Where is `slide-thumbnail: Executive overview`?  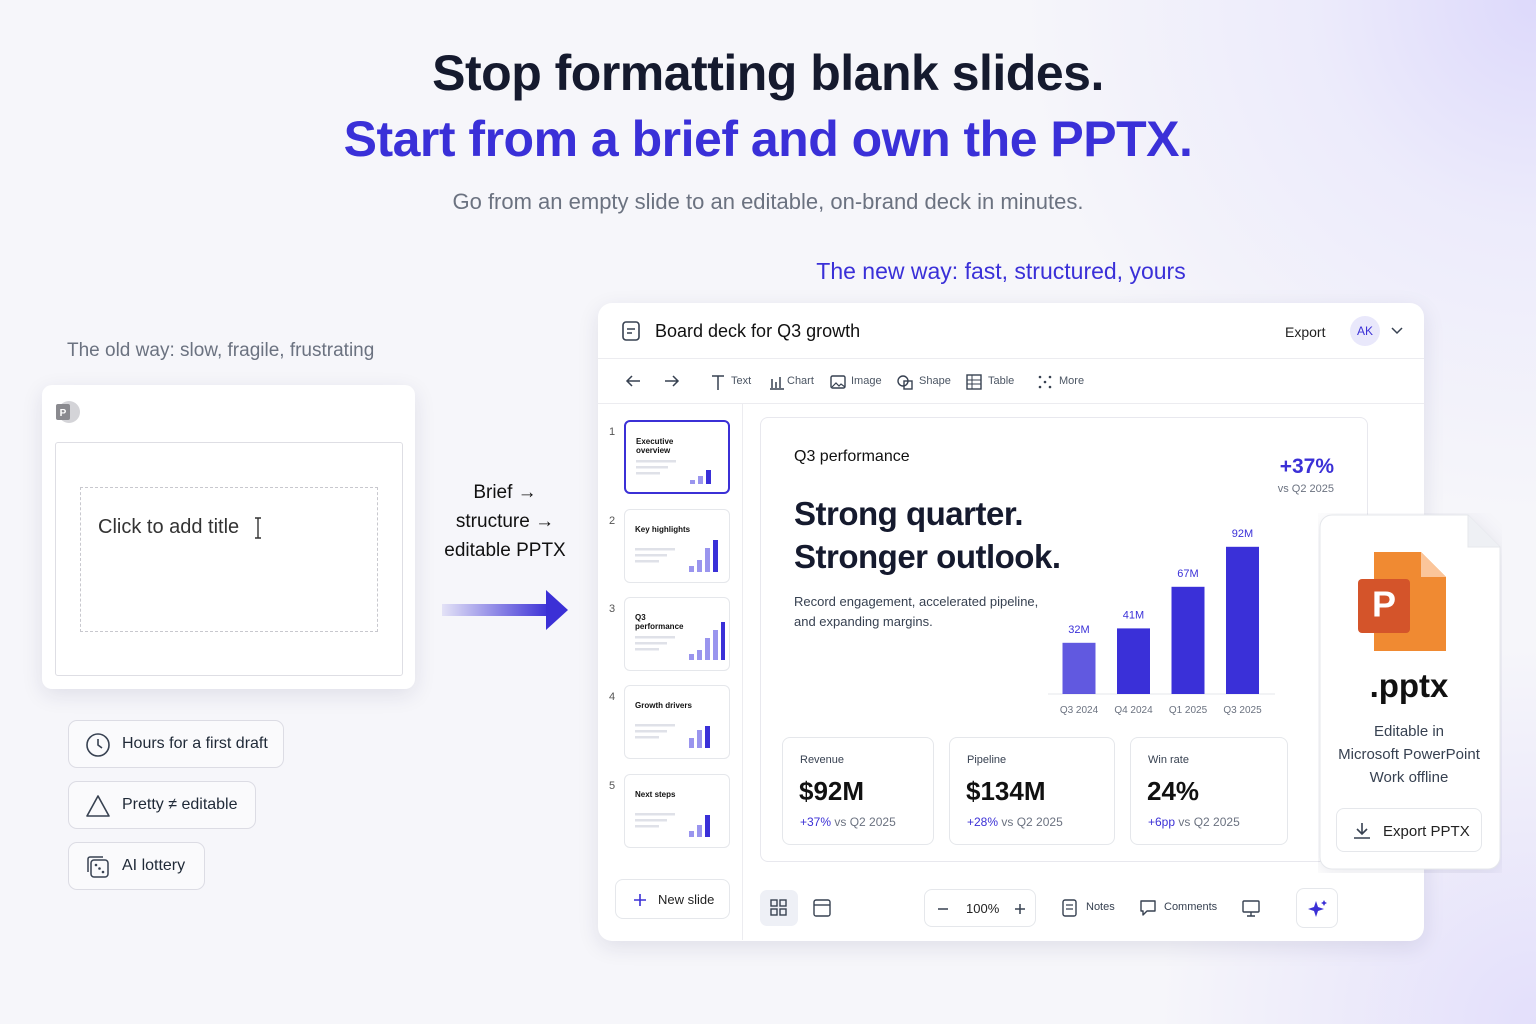
slide-thumbnail: Executive overview is located at coordinates (677, 457).